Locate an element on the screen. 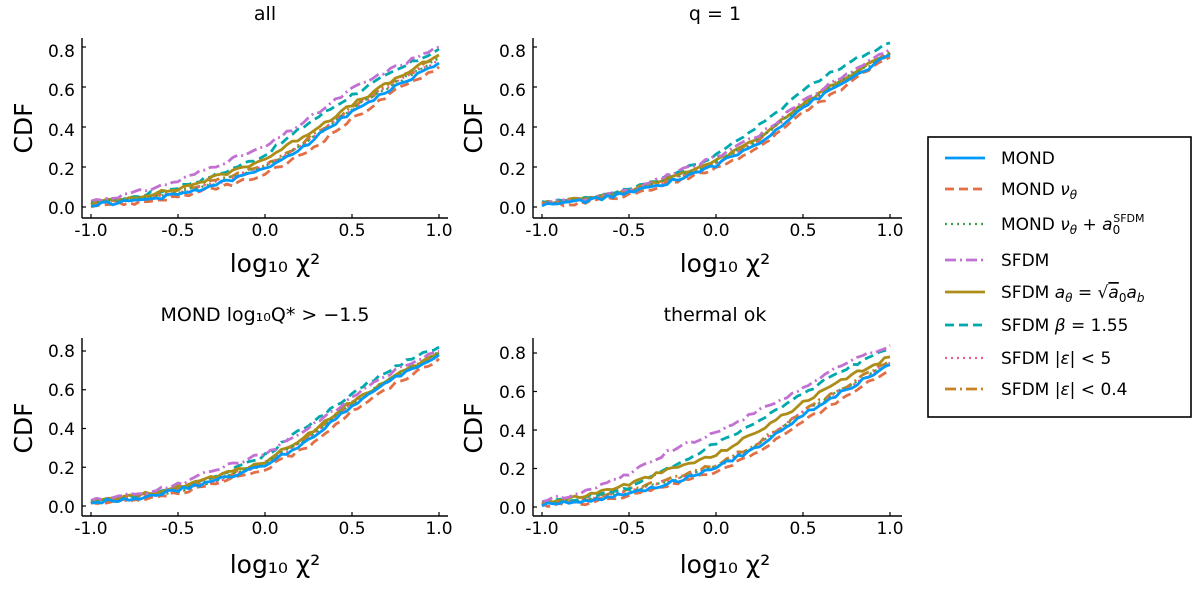 This screenshot has height=589, width=1200. legend-label-sfdm: SFDM is located at coordinates (1025, 261).